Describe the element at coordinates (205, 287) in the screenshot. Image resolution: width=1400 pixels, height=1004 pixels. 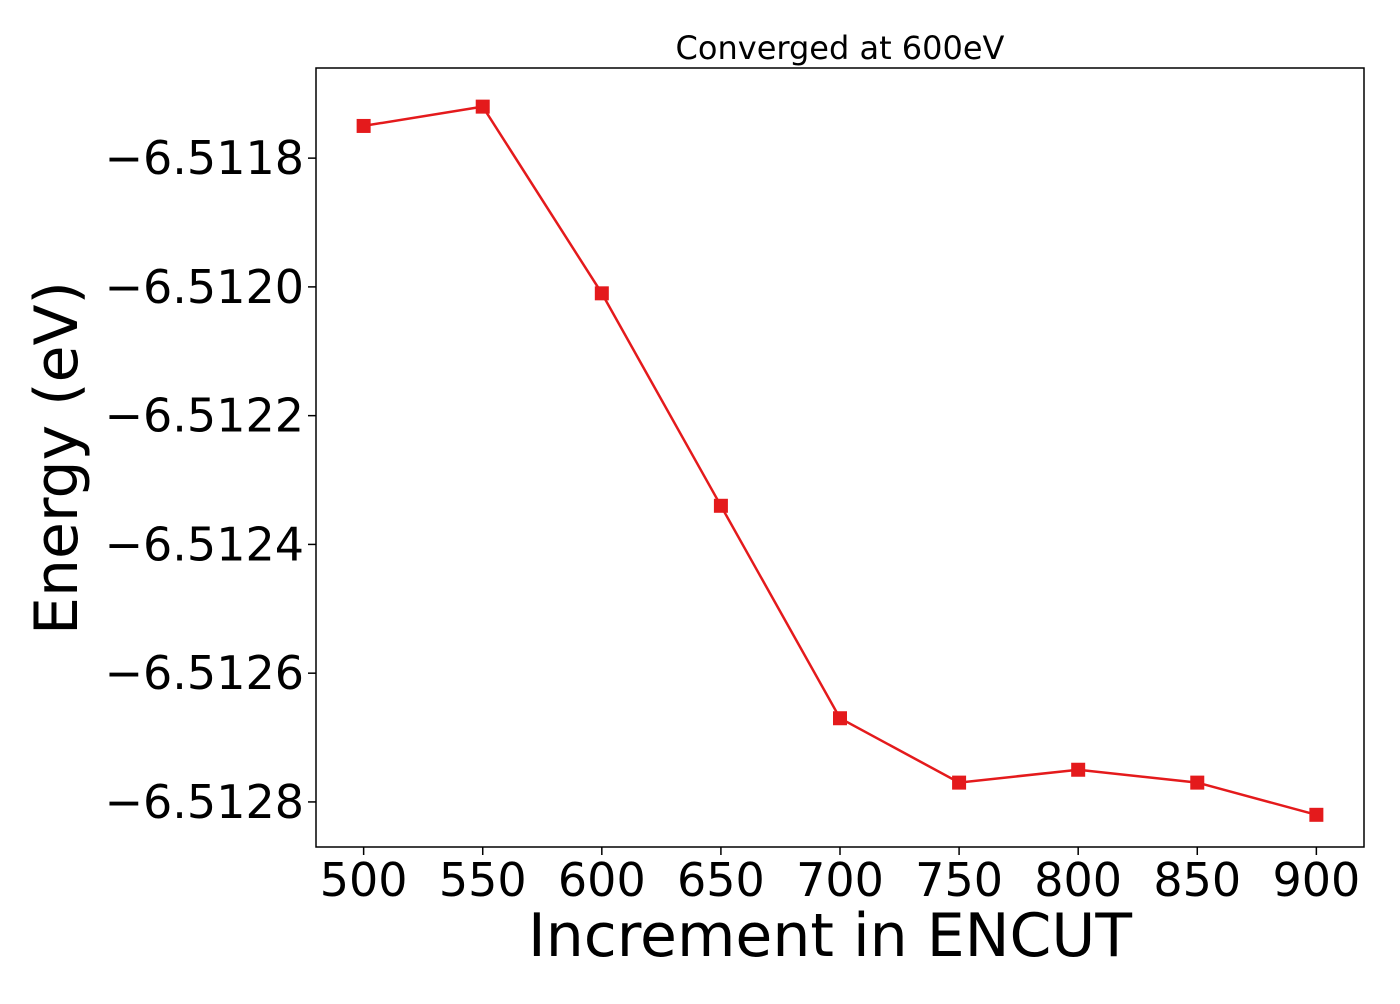
I see `y-tick-label: −6.5120` at that location.